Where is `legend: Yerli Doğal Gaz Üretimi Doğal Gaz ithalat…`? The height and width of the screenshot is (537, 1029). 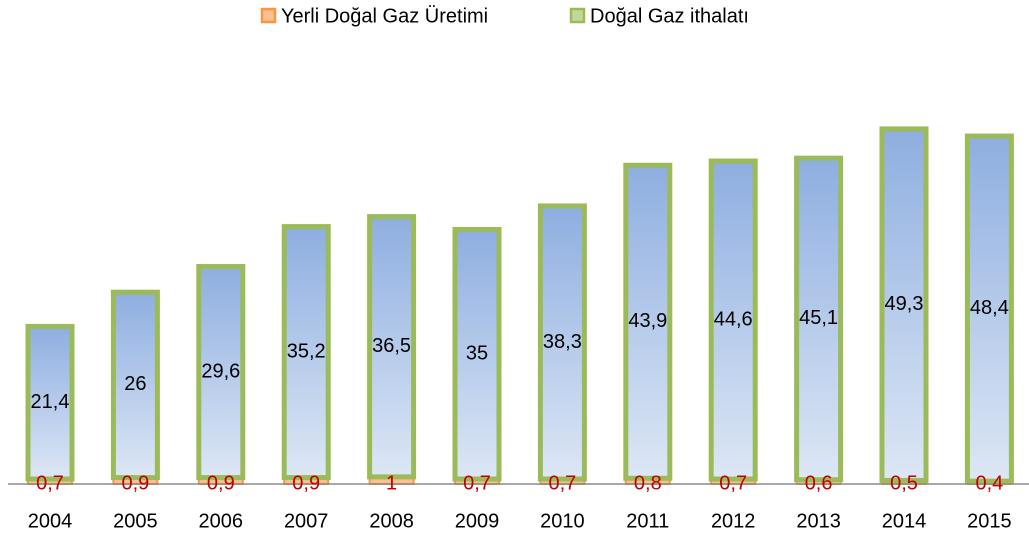 legend: Yerli Doğal Gaz Üretimi Doğal Gaz ithalat… is located at coordinates (504, 16).